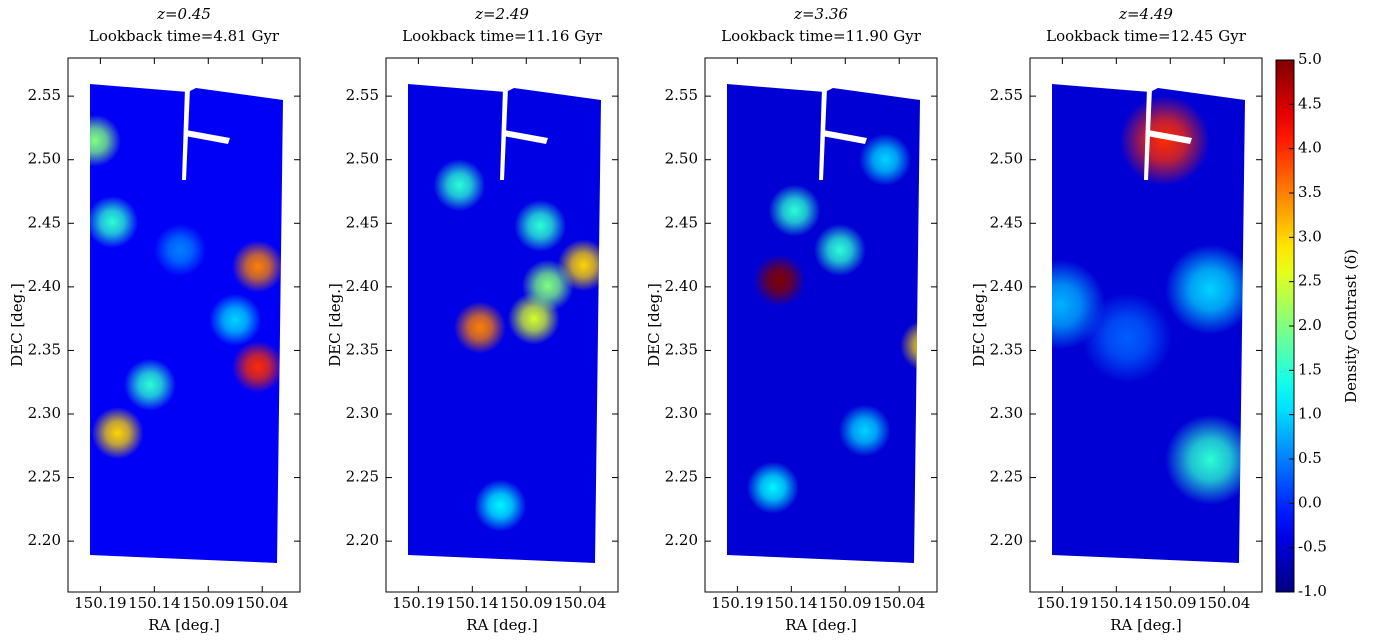 This screenshot has width=1383, height=641. I want to click on colorbar-tick-label: 2.0, so click(1310, 325).